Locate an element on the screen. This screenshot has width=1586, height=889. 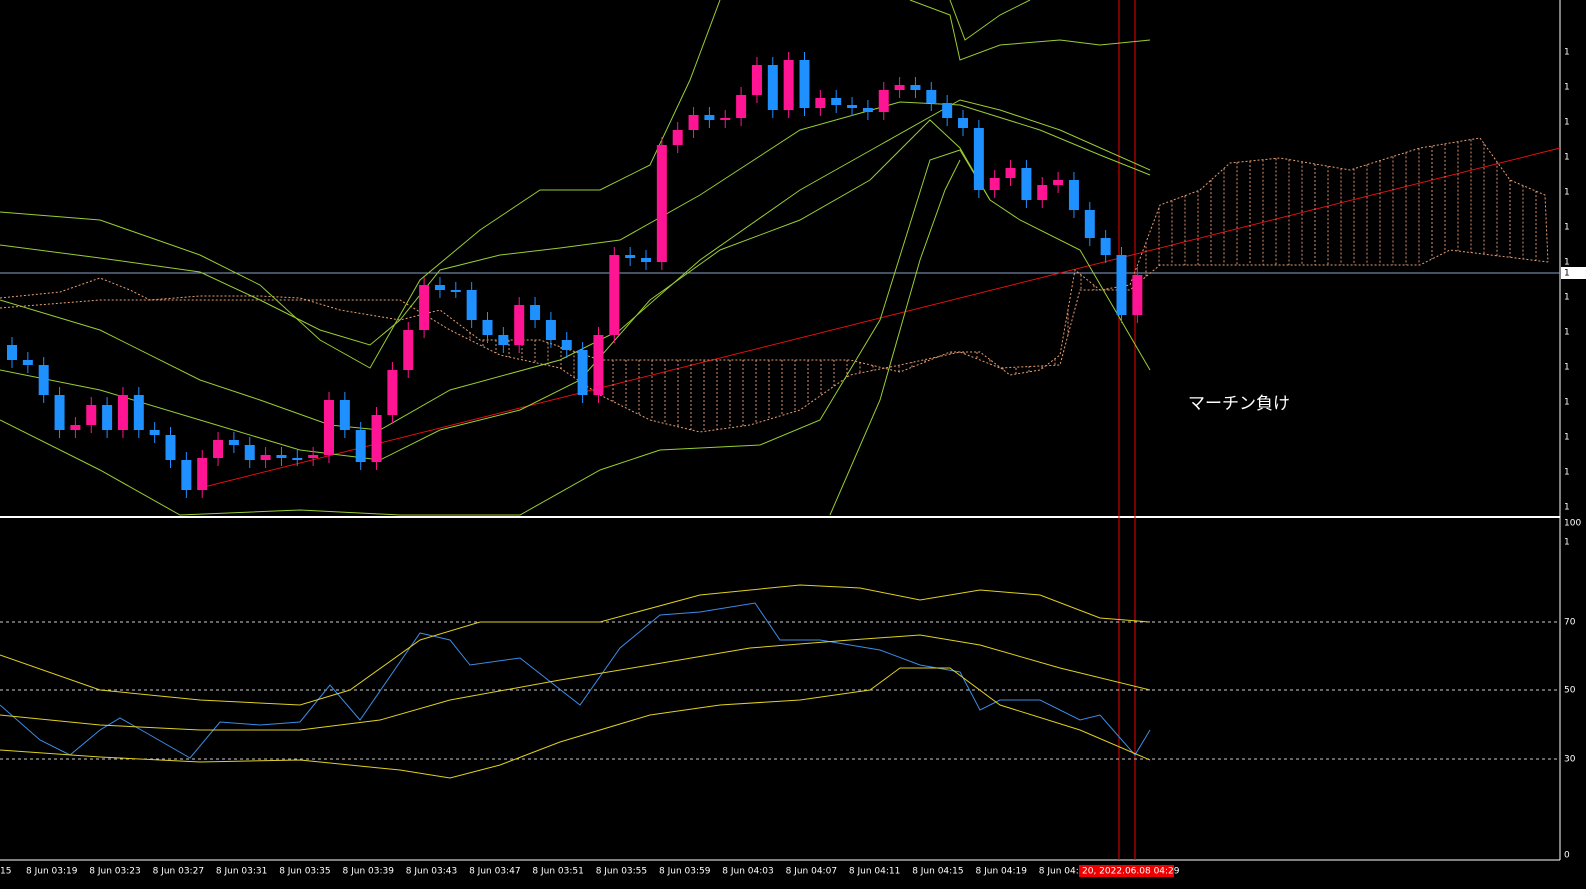
time-axis-label: 8 Jun 03:35 is located at coordinates (304, 872).